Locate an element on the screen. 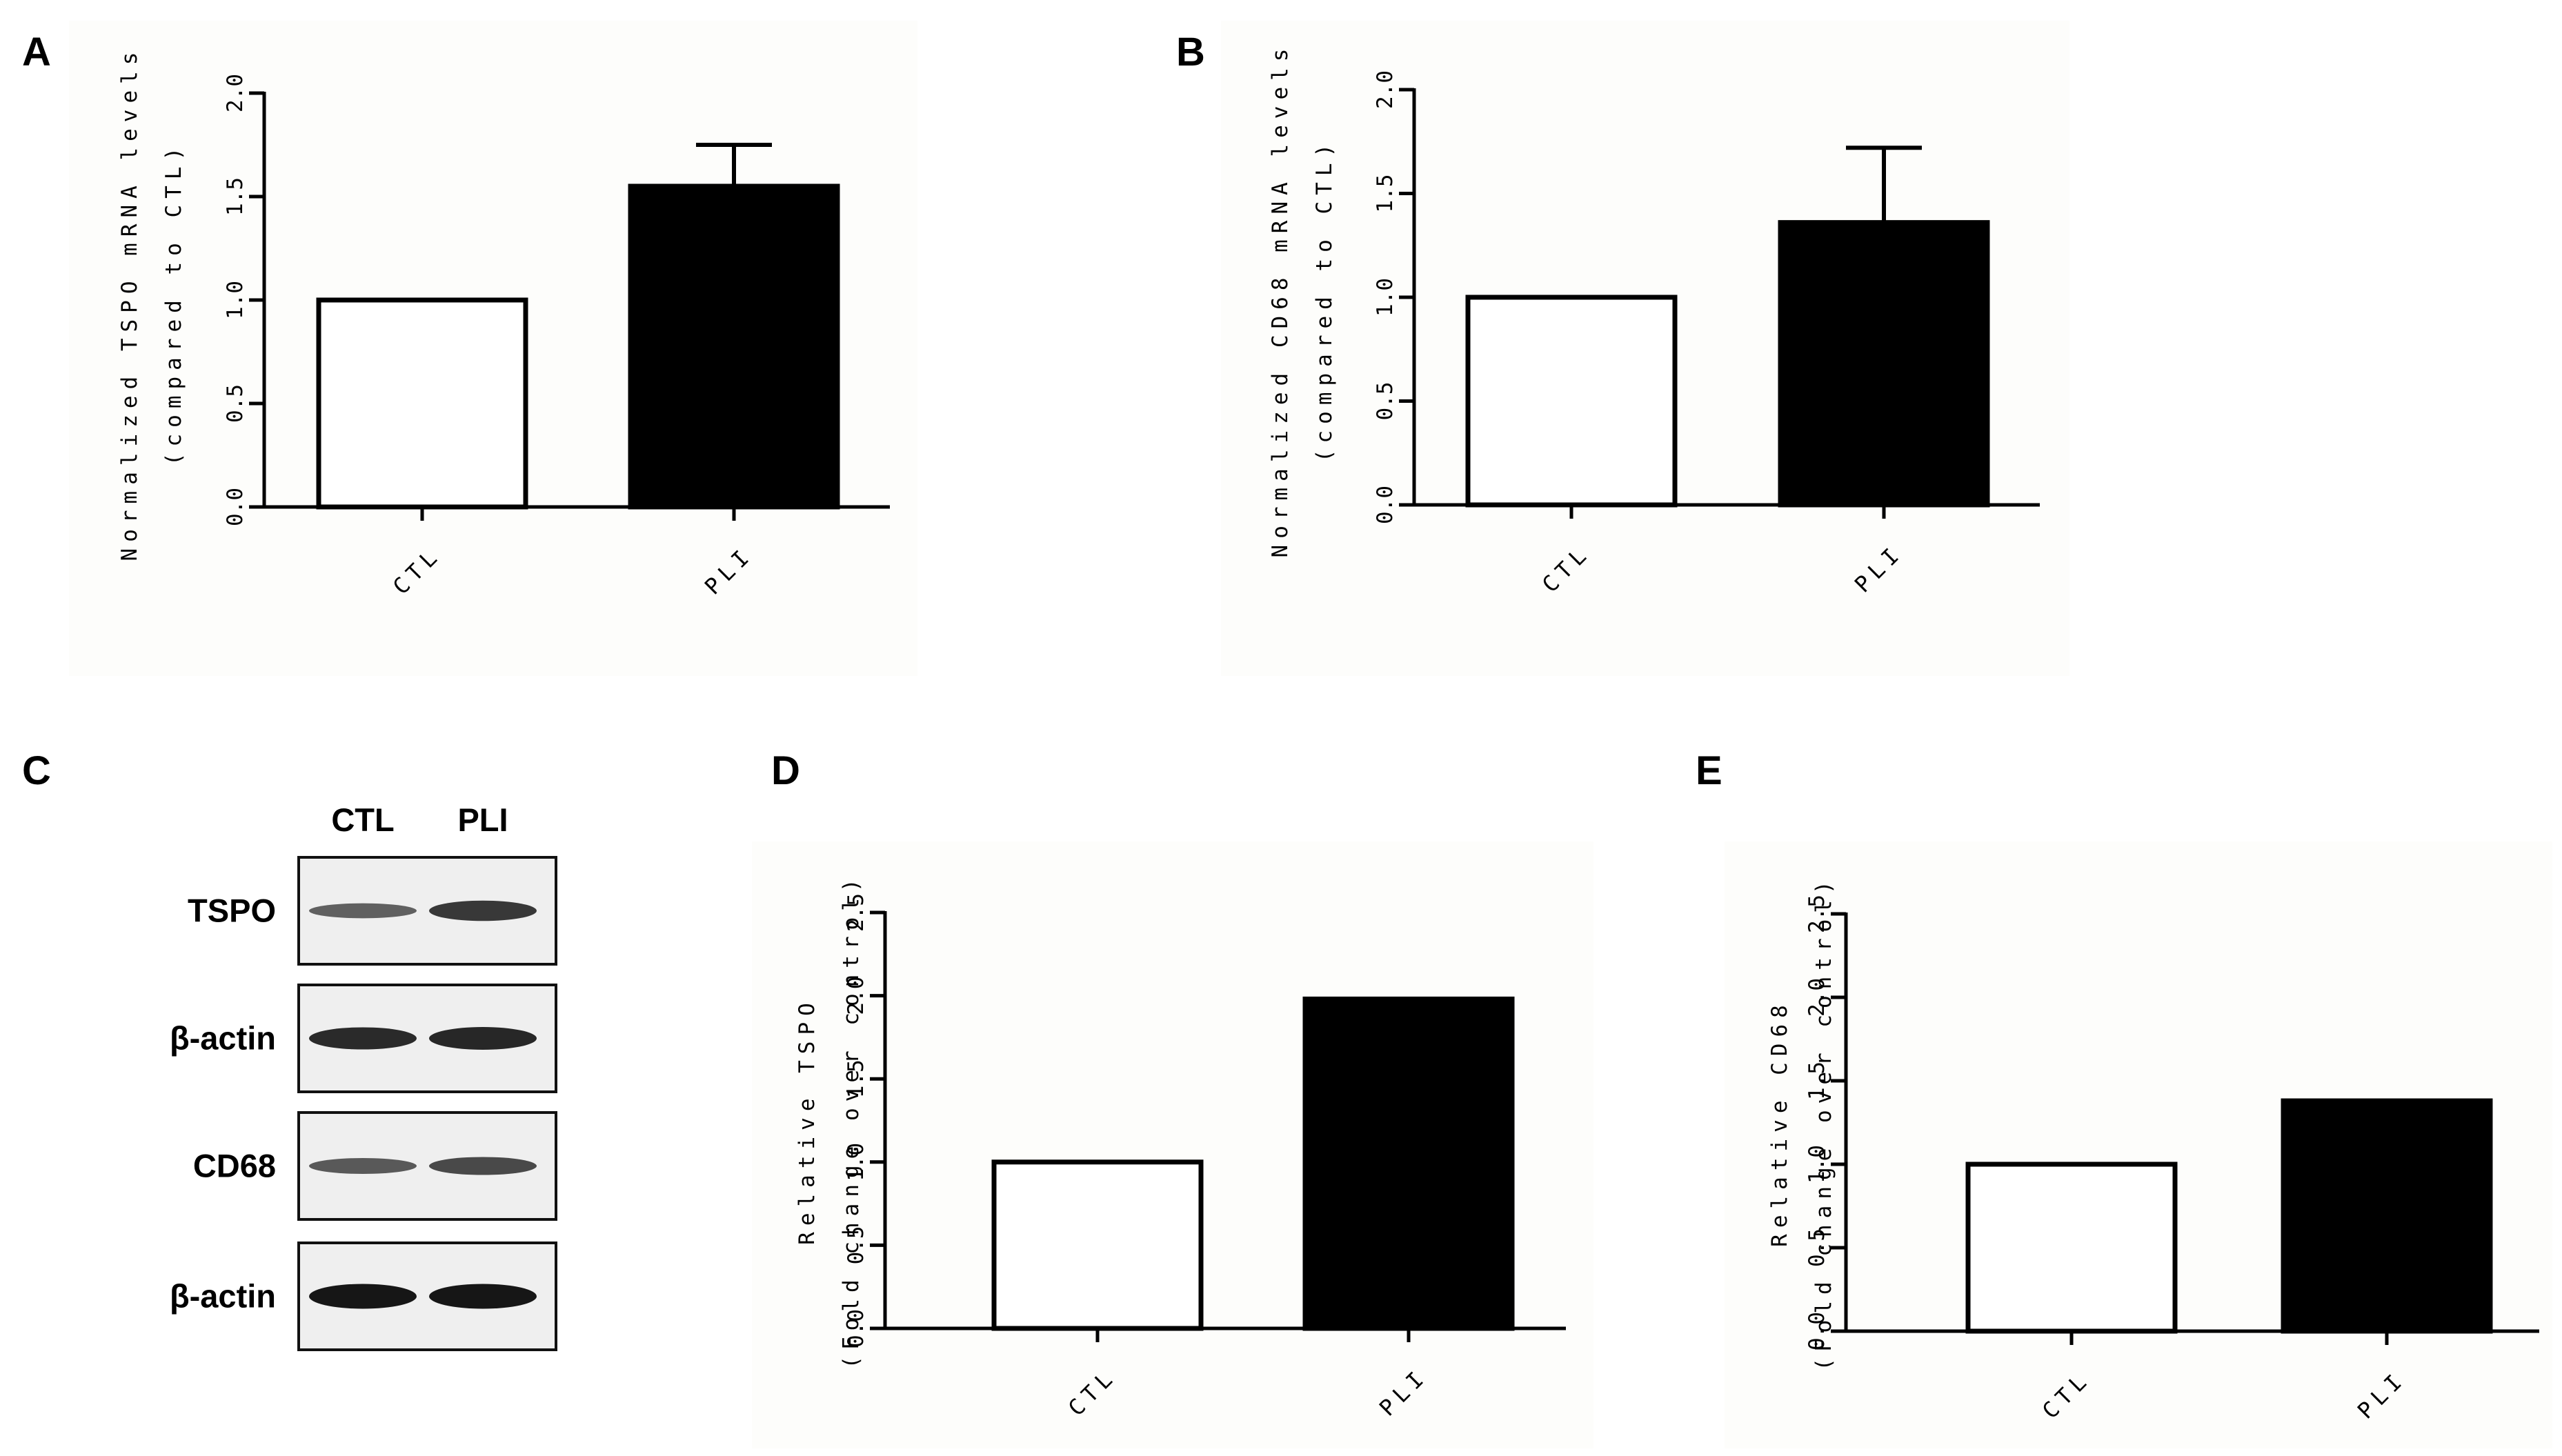 Image resolution: width=2562 pixels, height=1456 pixels. chart-b-ylabel-line-1: Normalized CD68 mRNA levels is located at coordinates (1280, 300).